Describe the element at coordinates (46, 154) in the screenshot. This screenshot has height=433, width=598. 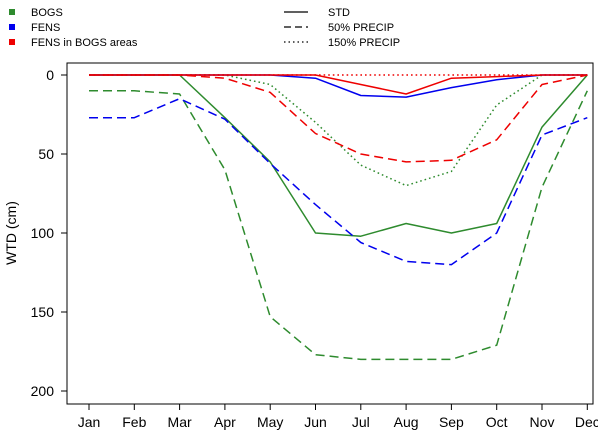
I see `y-tick-label: 50` at that location.